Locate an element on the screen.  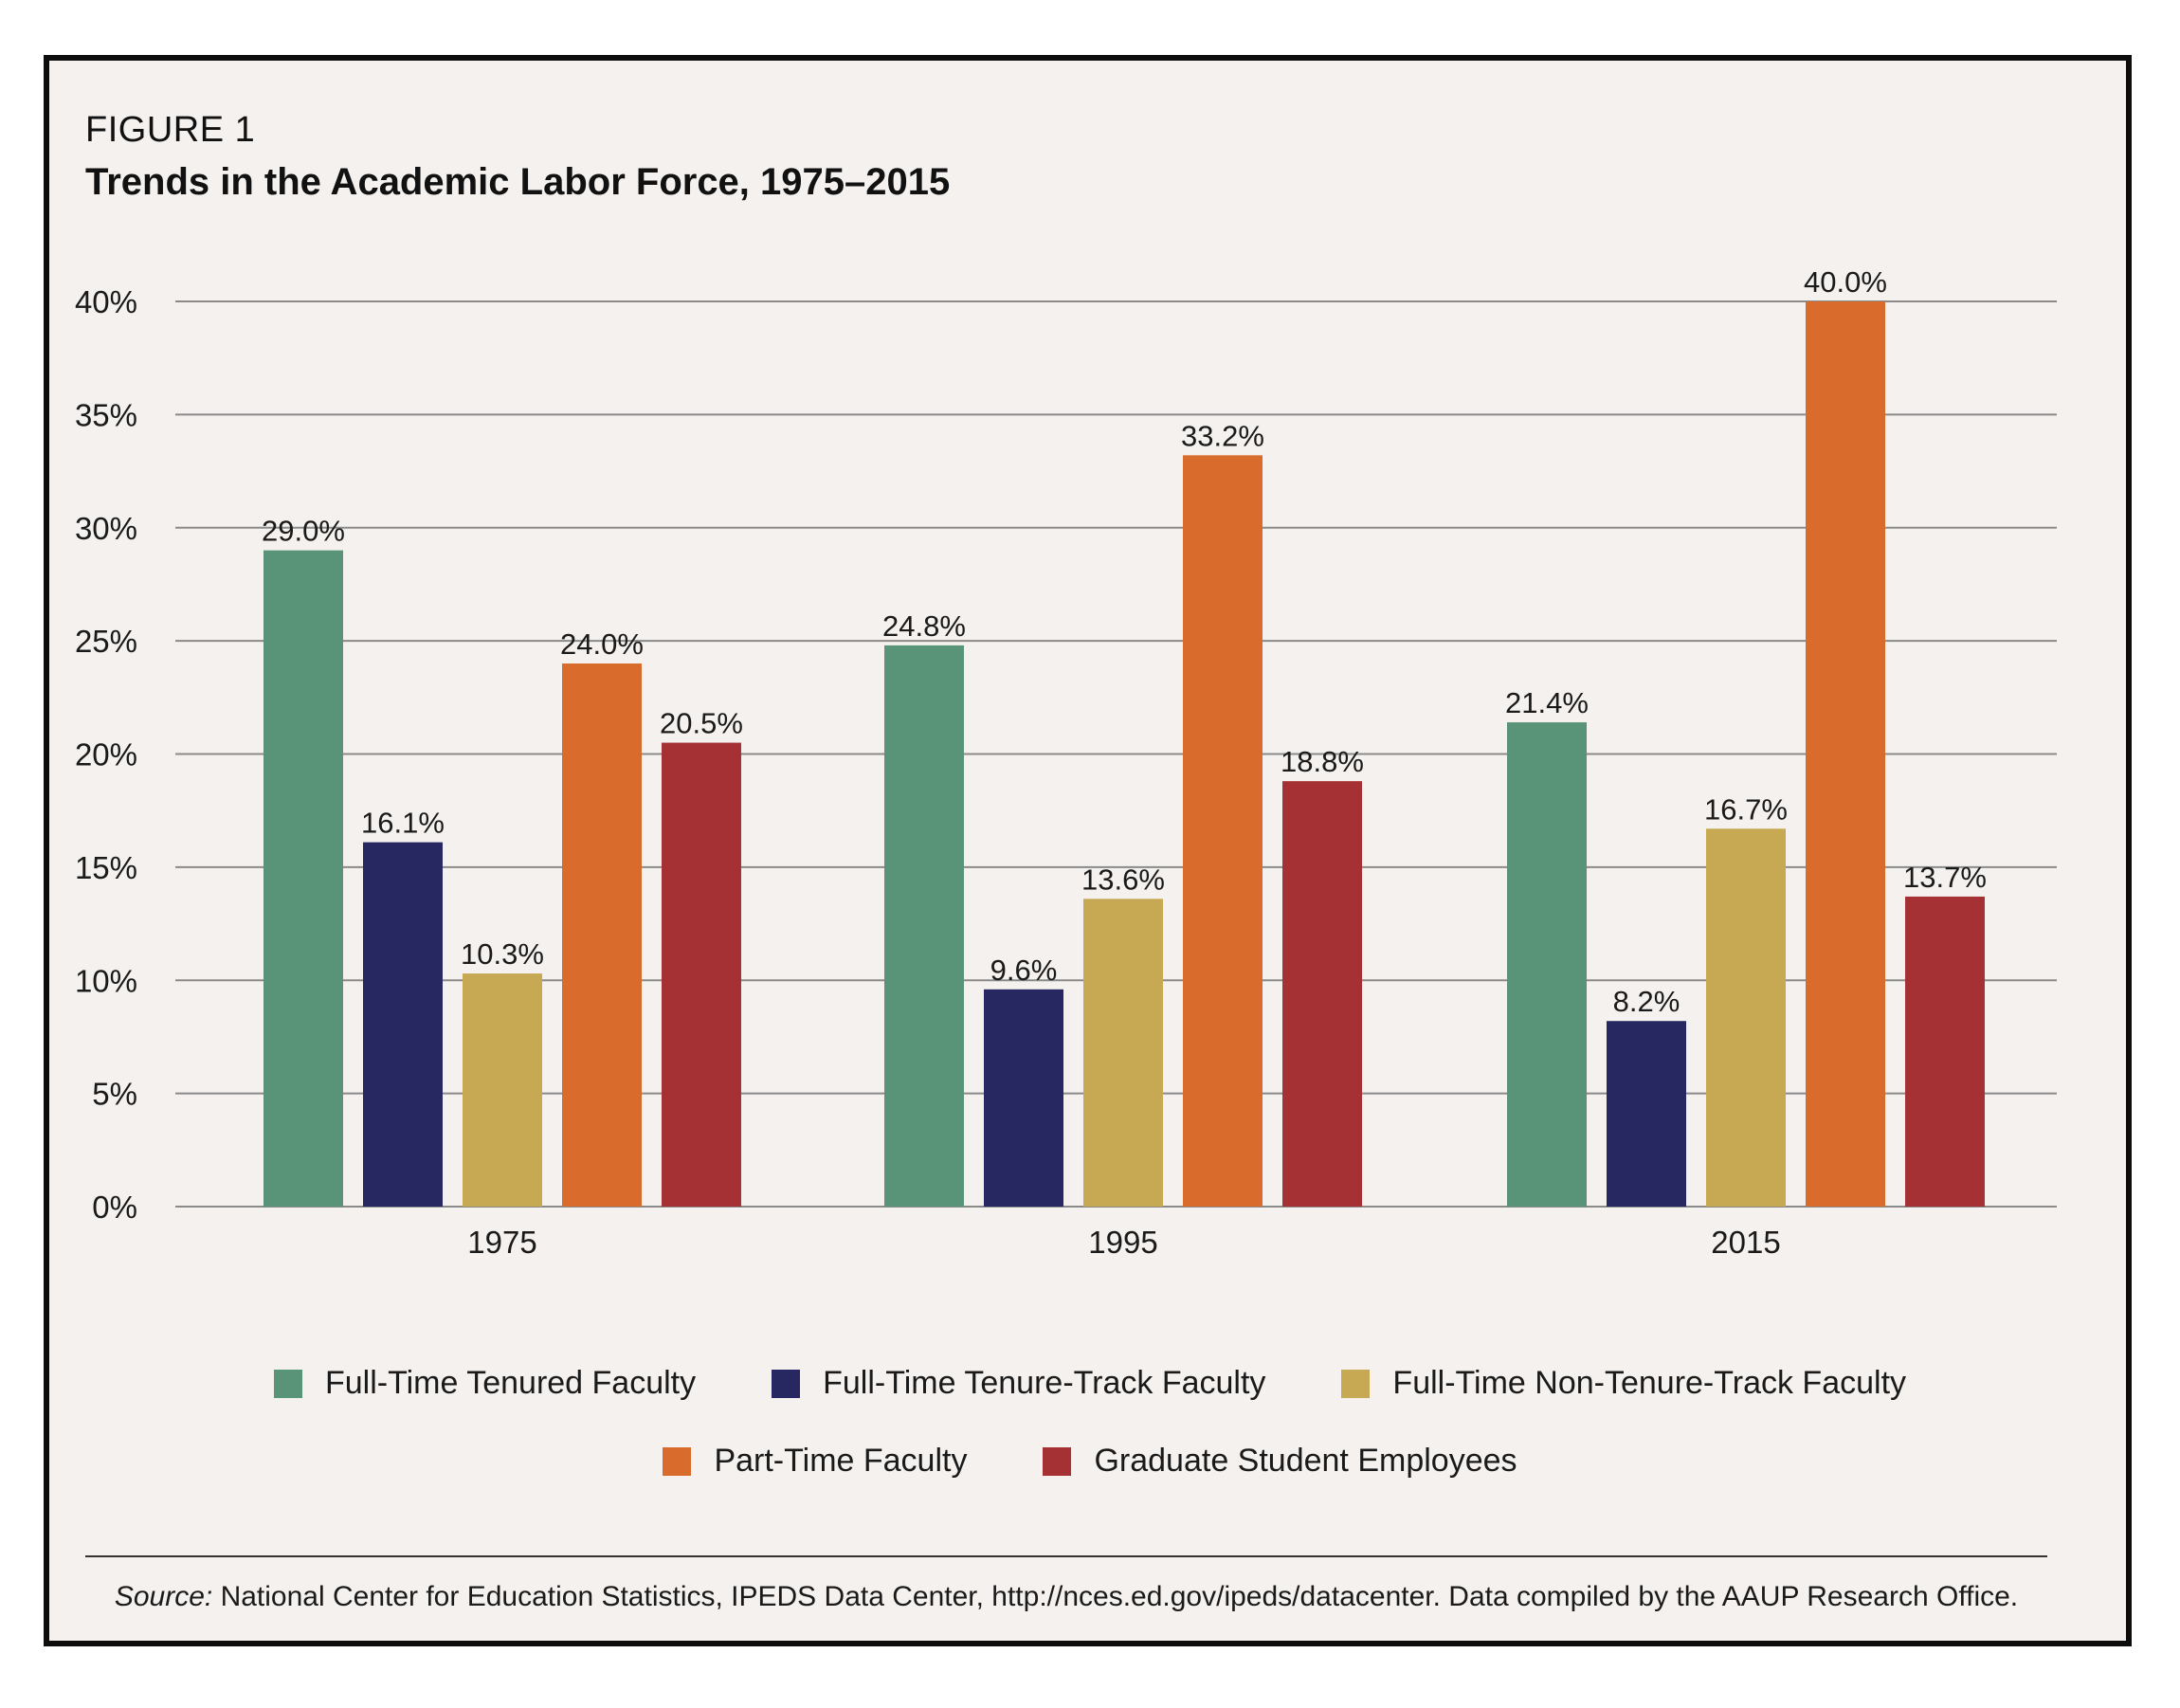
data-label: 29.0% is located at coordinates (303, 531).